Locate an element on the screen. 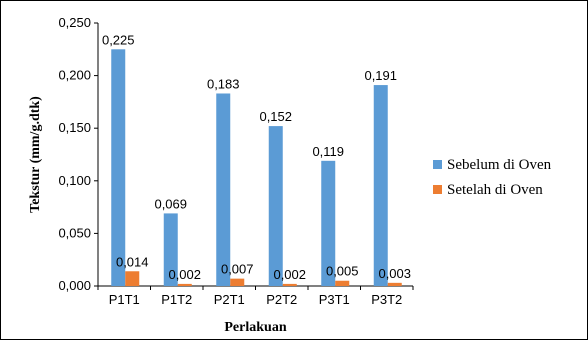 The width and height of the screenshot is (588, 340). bar-setelah-p1t1 is located at coordinates (132, 278).